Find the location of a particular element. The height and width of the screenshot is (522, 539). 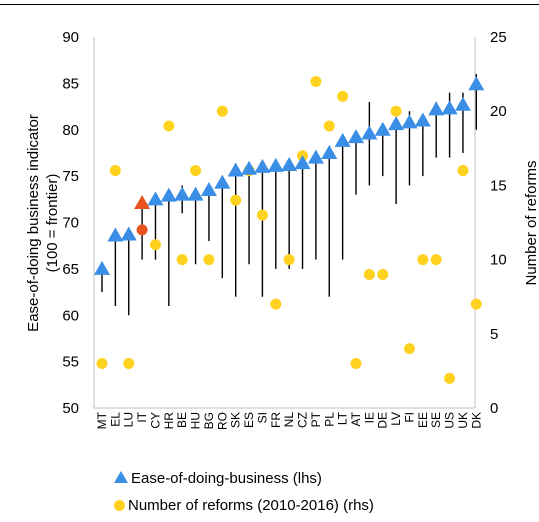

legend-item-reforms: Number of reforms (2010-2016) (rhs) is located at coordinates (244, 505).